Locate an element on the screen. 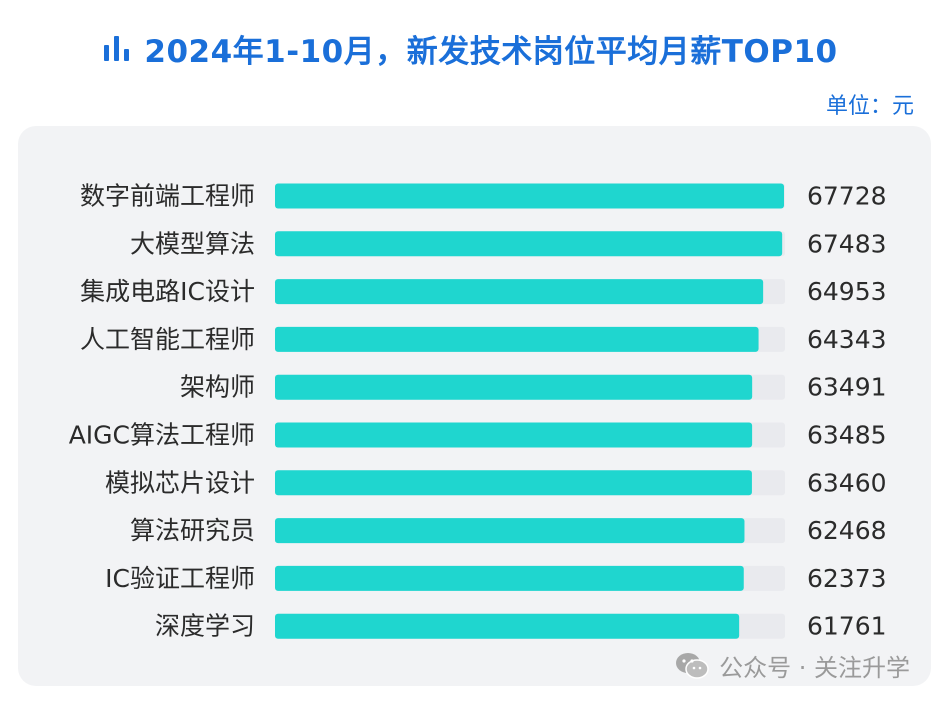  category-label: IC验证工程师 is located at coordinates (180, 578).